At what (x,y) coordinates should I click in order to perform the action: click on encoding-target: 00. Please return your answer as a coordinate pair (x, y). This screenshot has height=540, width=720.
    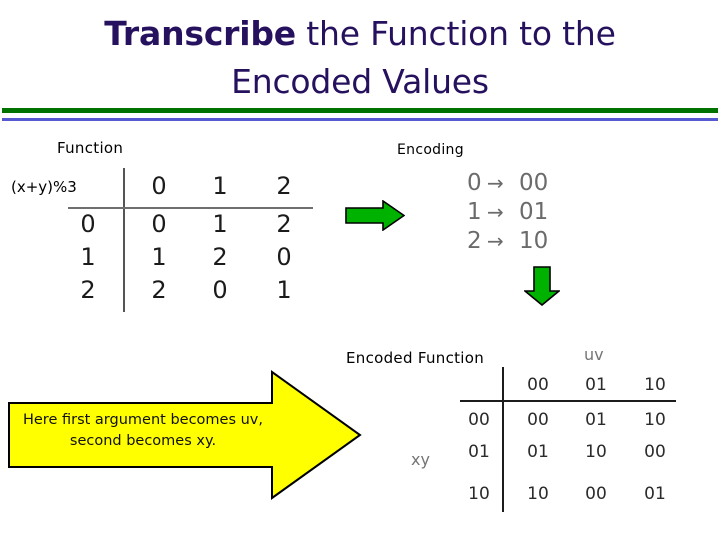
    Looking at the image, I should click on (534, 183).